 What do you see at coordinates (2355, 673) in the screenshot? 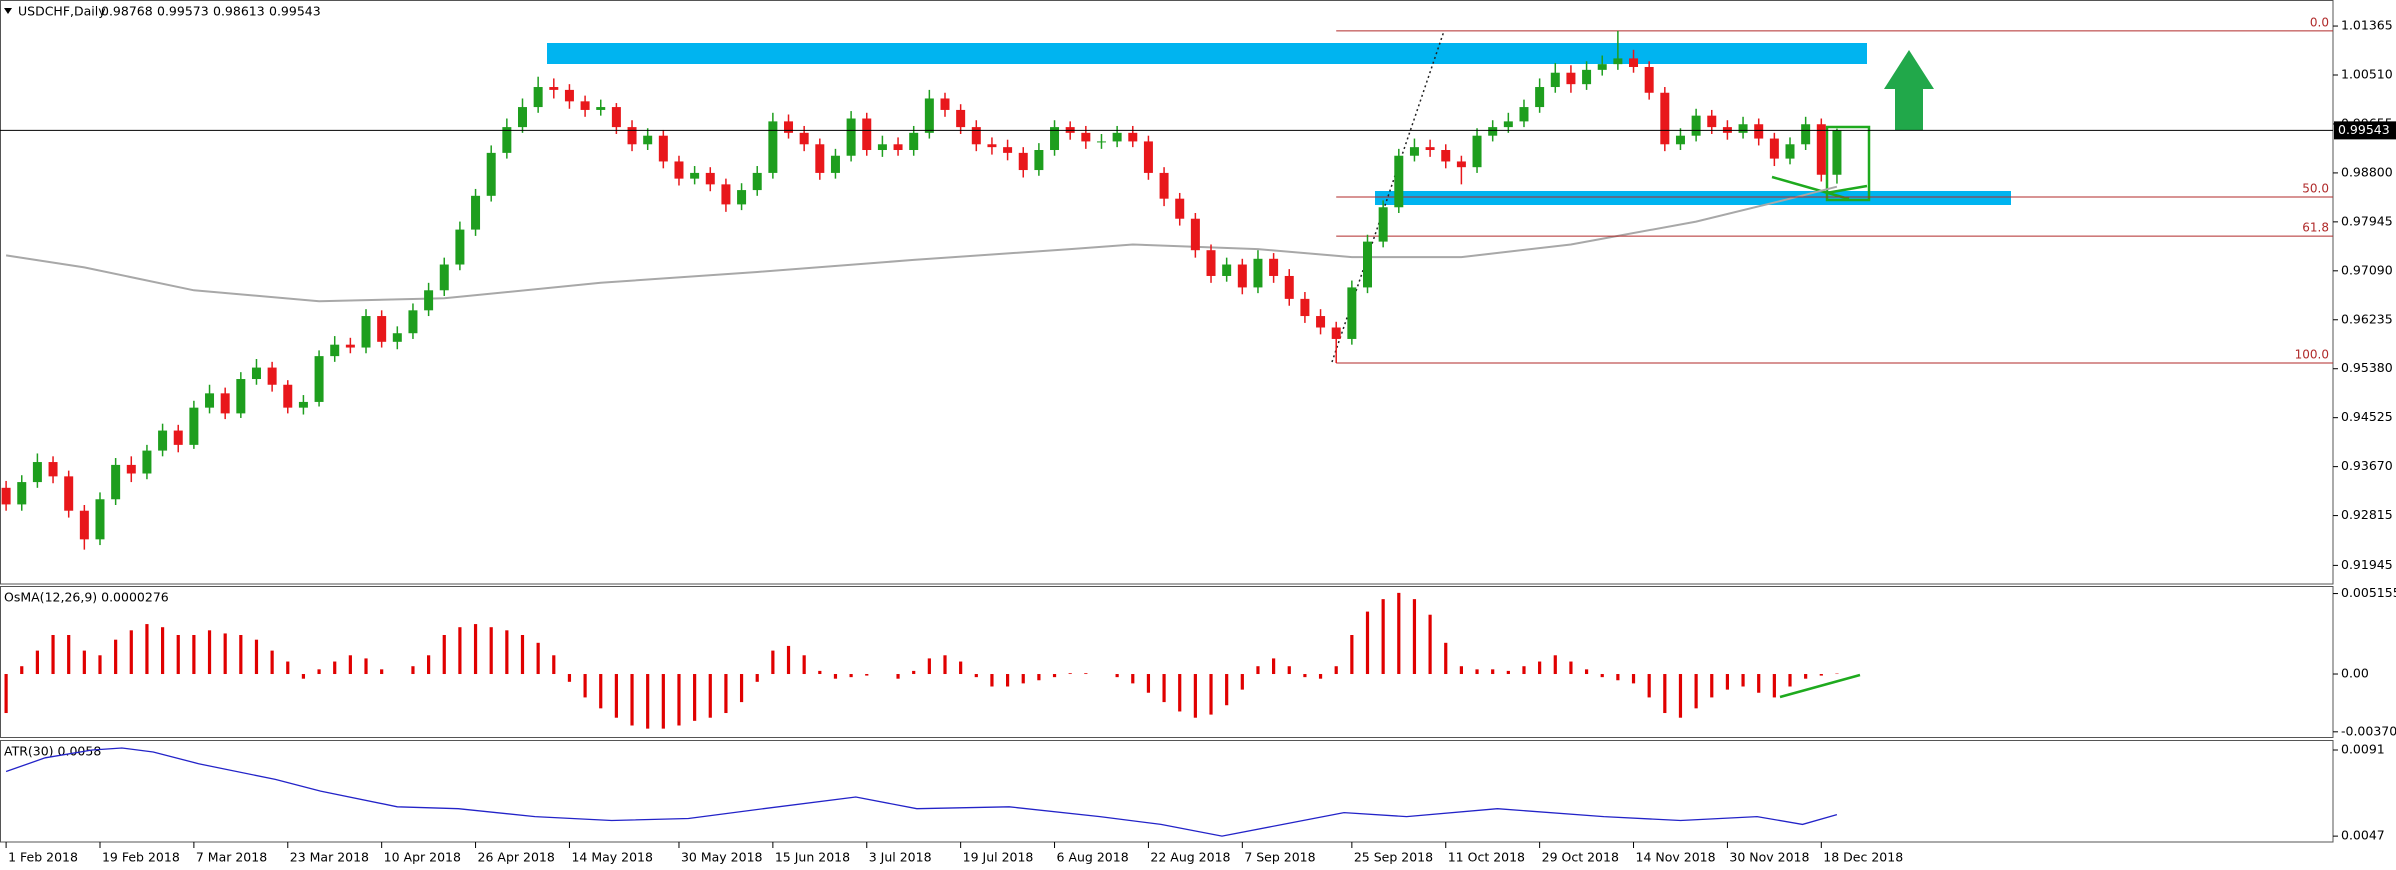
I see `y-tick-label: 0.00` at bounding box center [2355, 673].